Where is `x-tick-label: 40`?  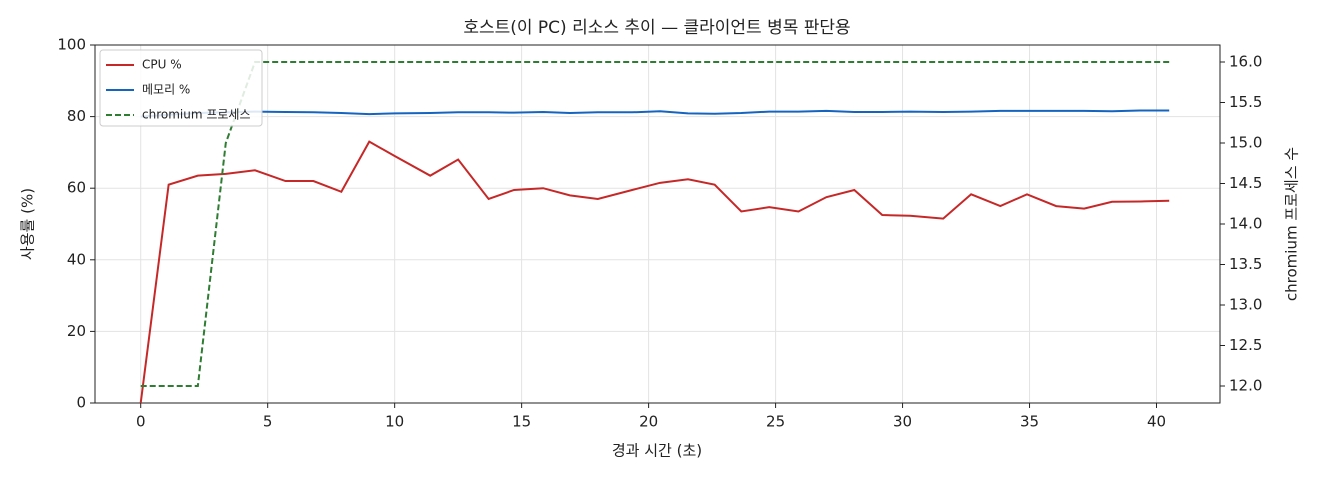
x-tick-label: 40 is located at coordinates (1156, 422).